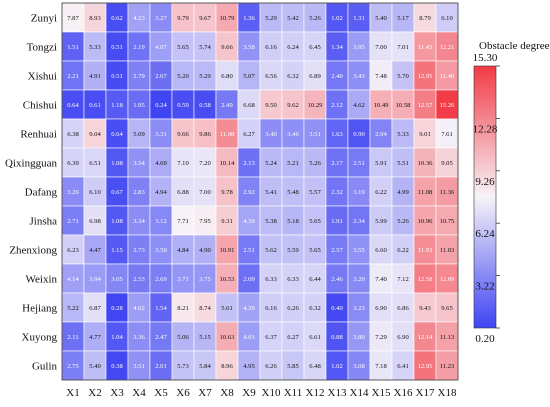 The height and width of the screenshot is (407, 550). Describe the element at coordinates (38, 135) in the screenshot. I see `row-label: Renhuai` at that location.